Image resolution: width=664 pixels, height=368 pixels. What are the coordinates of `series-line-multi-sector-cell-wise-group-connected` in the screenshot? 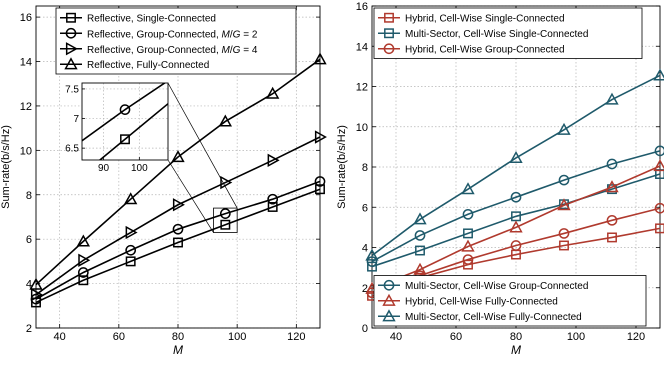 It's located at (516, 206).